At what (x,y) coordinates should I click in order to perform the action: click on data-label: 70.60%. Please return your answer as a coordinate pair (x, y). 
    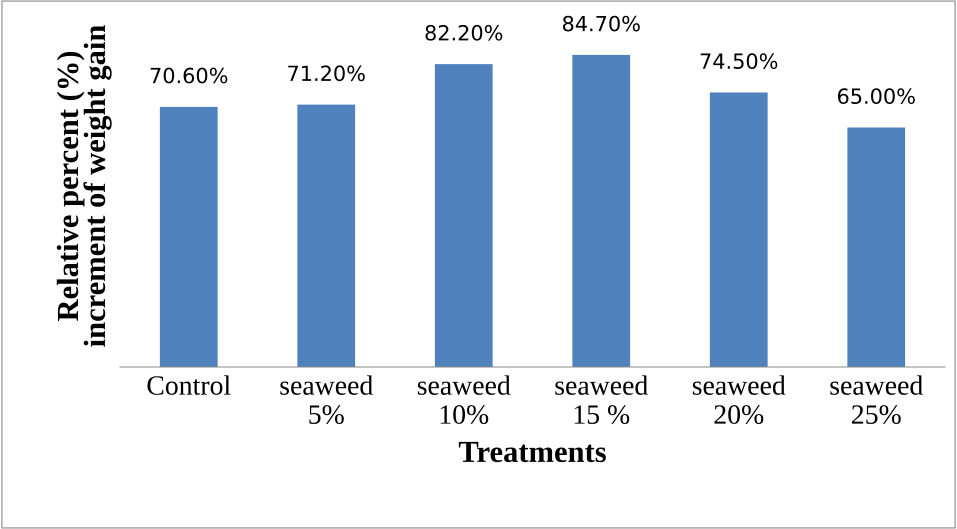
    Looking at the image, I should click on (189, 76).